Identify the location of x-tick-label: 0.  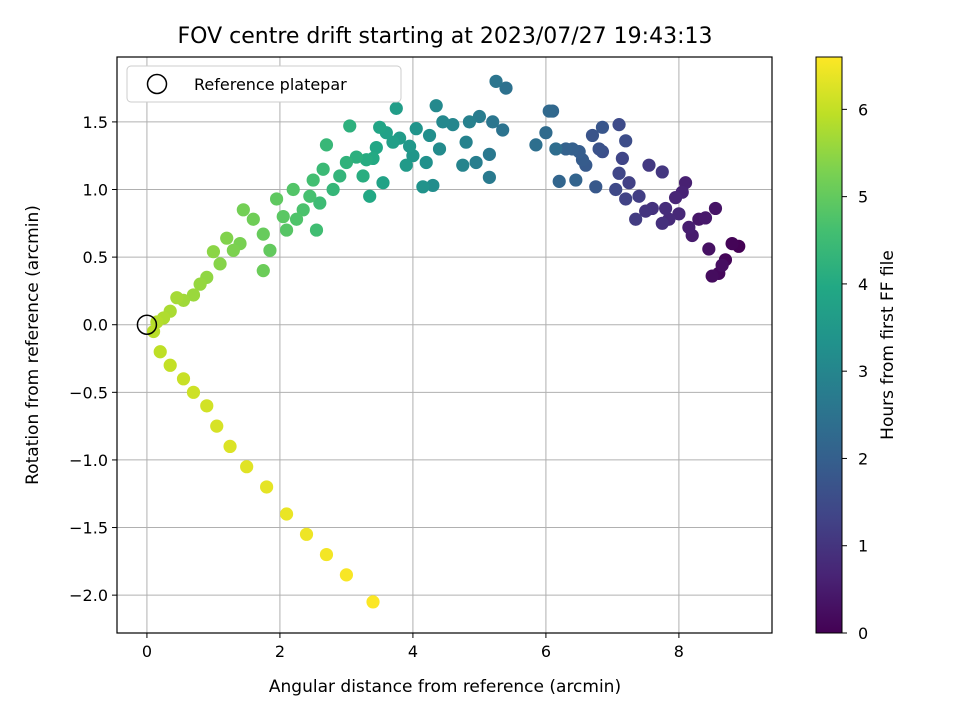
(147, 651).